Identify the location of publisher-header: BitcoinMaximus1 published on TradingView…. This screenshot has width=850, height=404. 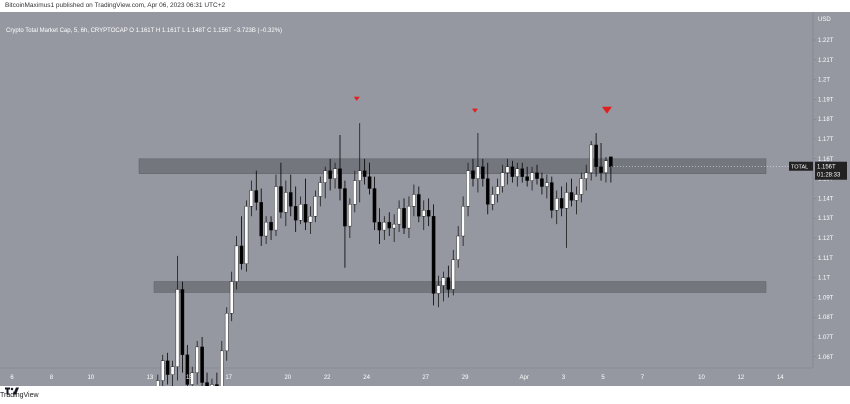
(425, 6).